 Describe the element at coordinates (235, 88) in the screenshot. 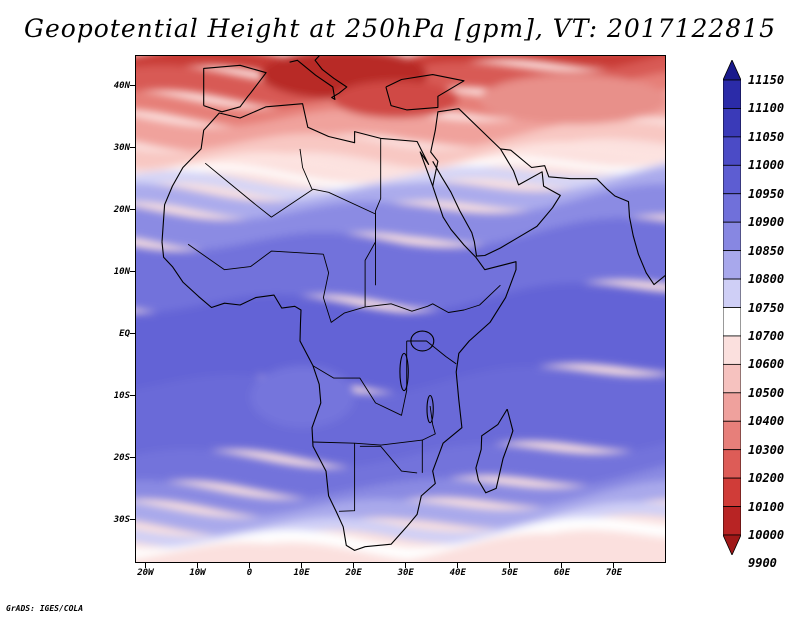

I see `iberia-coastline` at that location.